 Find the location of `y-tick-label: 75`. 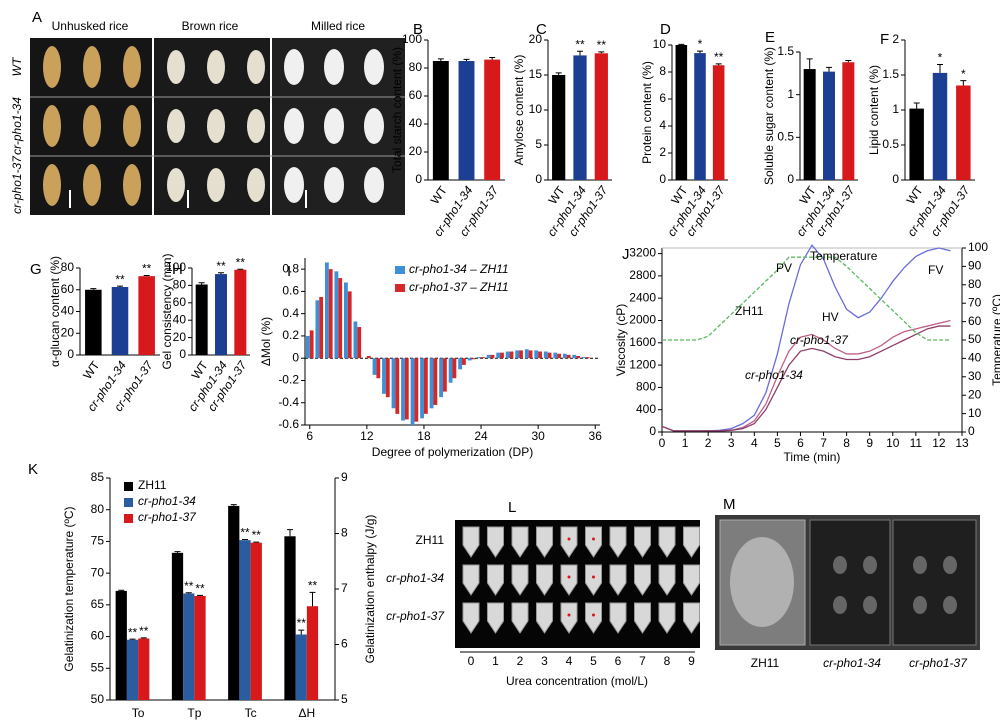

y-tick-label: 75 is located at coordinates (98, 541).